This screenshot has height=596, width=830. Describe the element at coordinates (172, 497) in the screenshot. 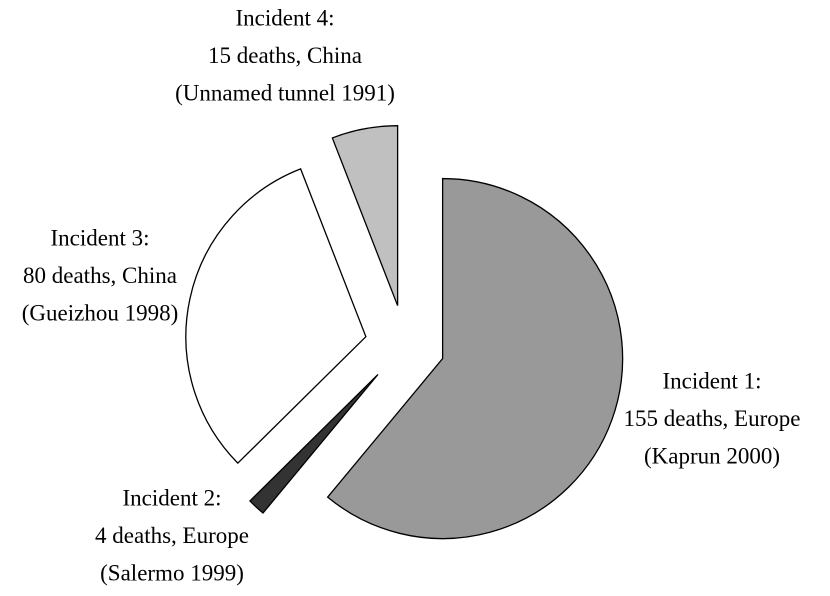

I see `slice-label: Incident 2:` at that location.